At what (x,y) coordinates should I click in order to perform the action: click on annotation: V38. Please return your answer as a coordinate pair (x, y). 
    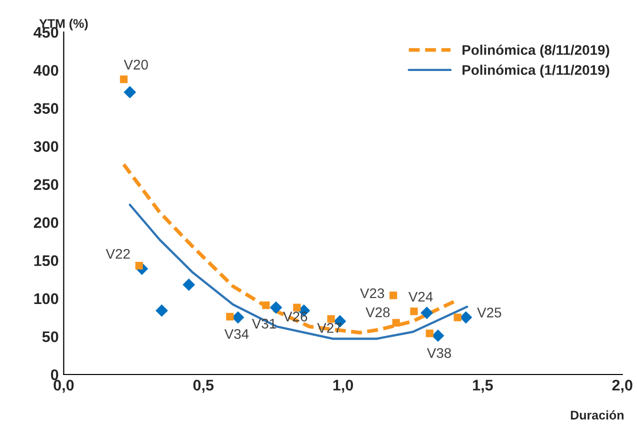
    Looking at the image, I should click on (438, 353).